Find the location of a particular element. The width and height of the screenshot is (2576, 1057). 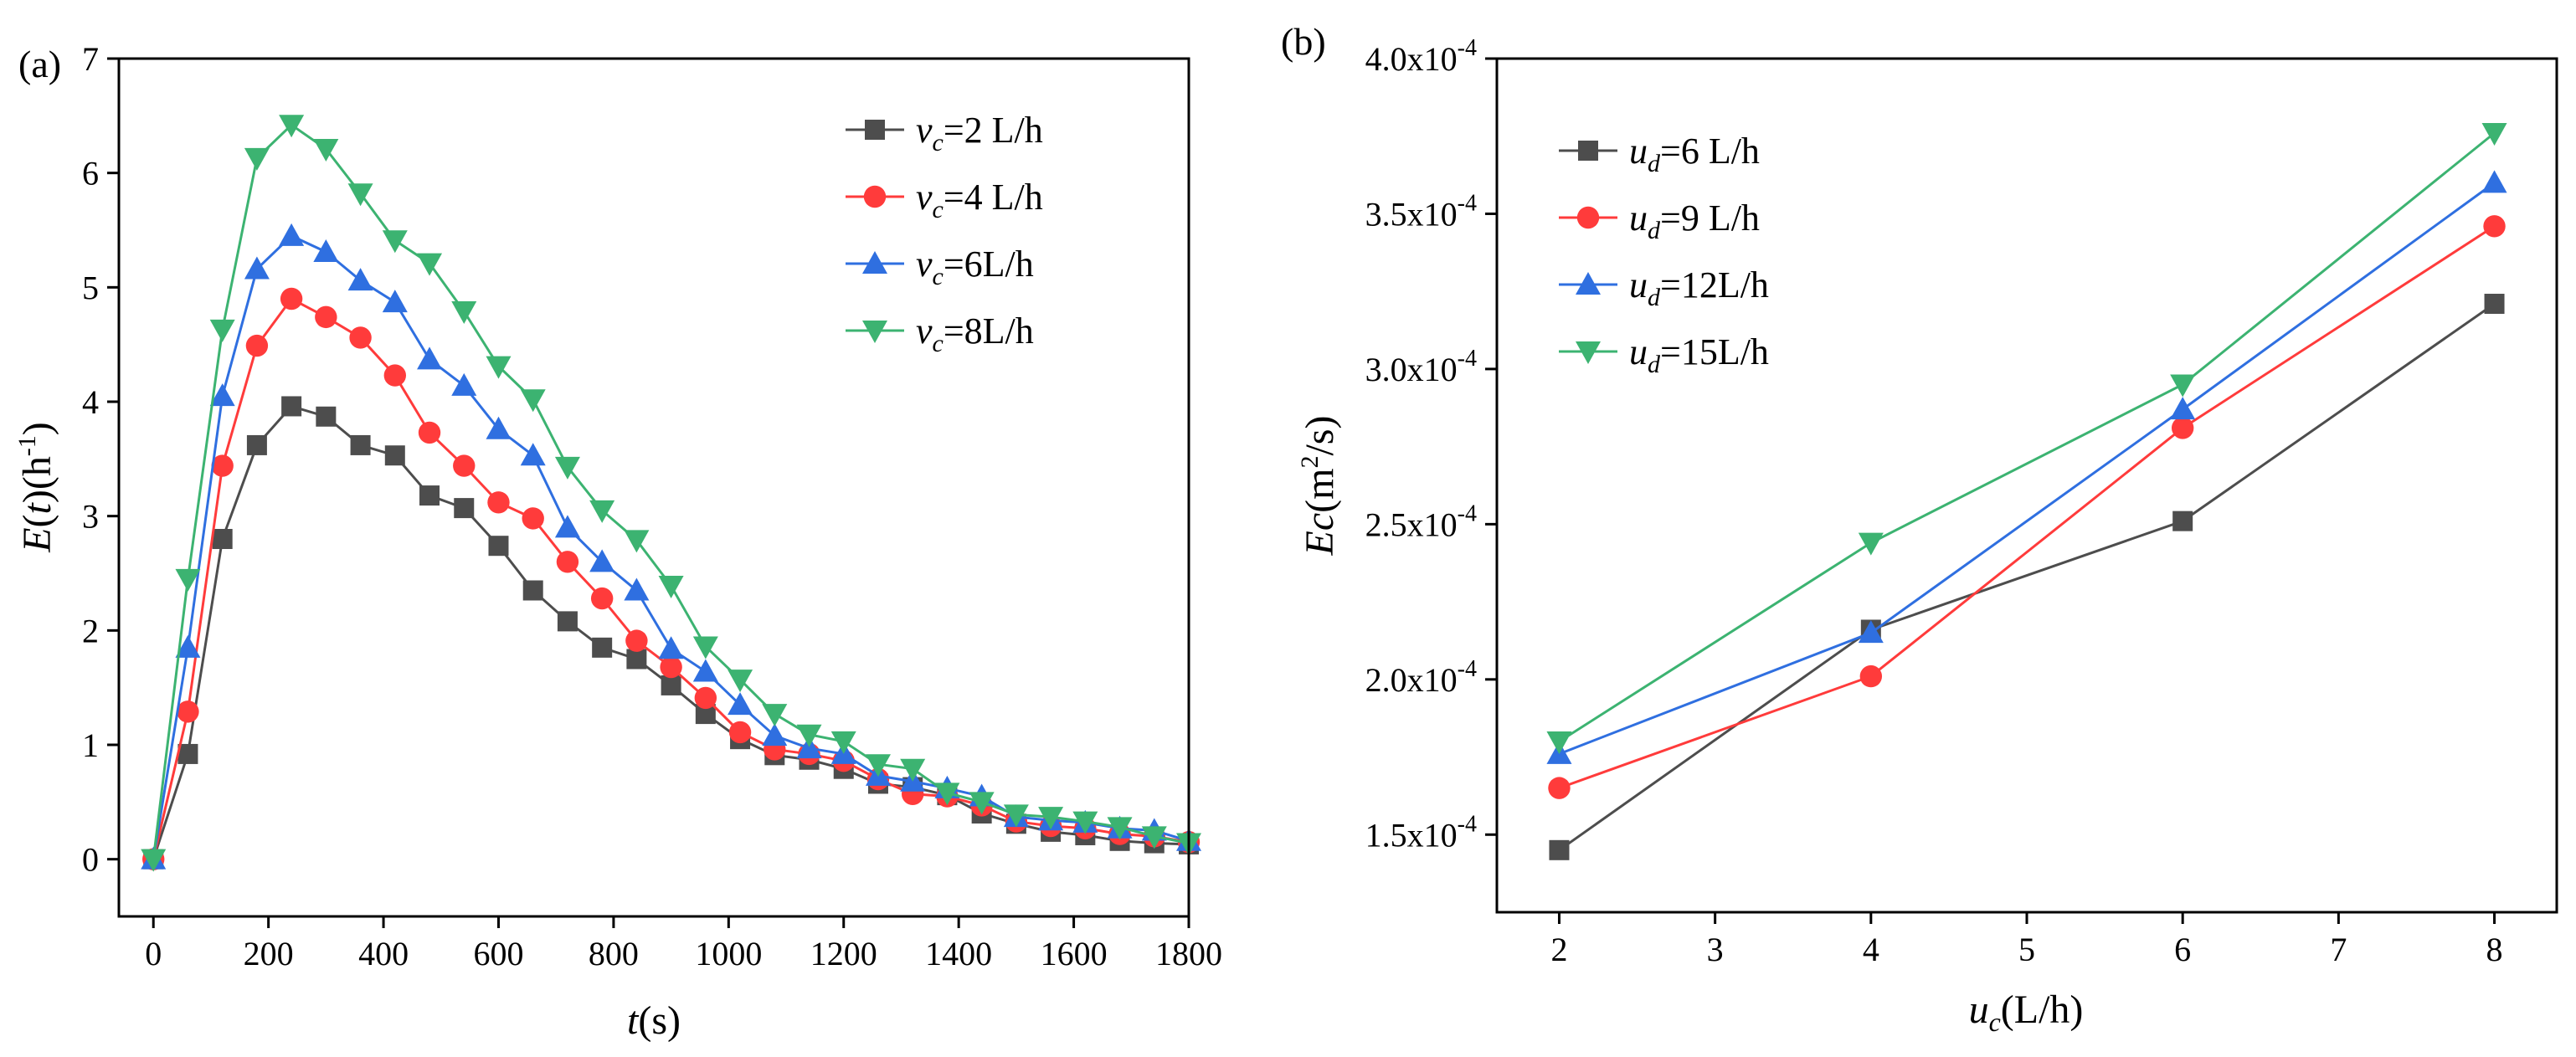

y-axis-label-a: E(t)(h-1) is located at coordinates (36, 488).